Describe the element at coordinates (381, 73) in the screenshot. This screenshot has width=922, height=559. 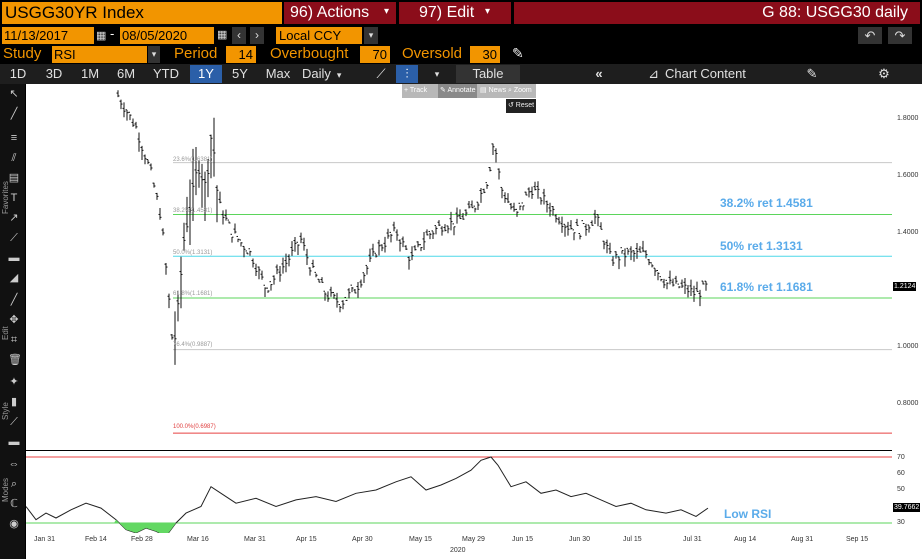
I see `line-chart-icon: ⟋` at that location.